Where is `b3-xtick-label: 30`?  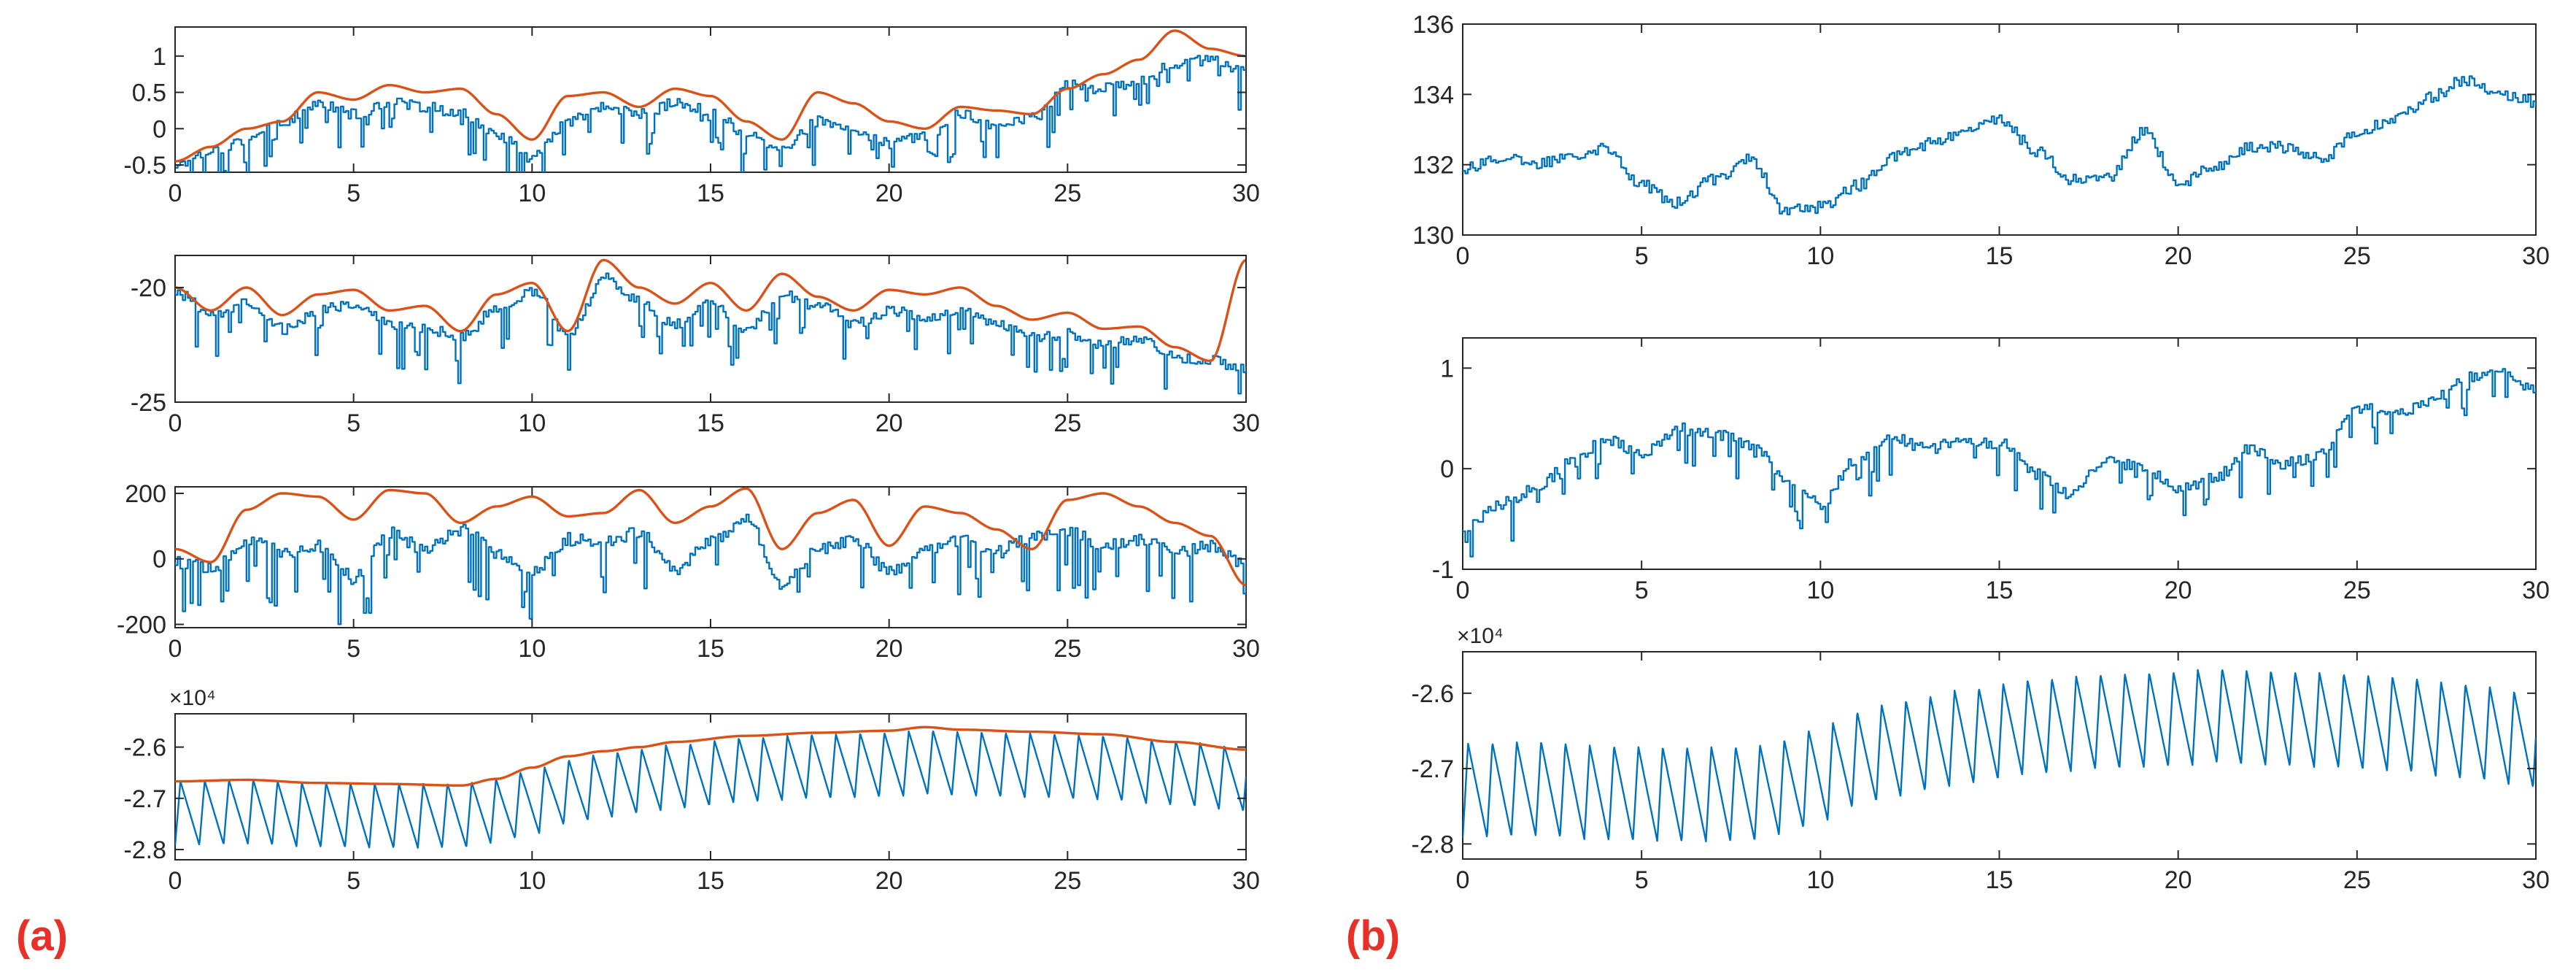
b3-xtick-label: 30 is located at coordinates (2536, 880).